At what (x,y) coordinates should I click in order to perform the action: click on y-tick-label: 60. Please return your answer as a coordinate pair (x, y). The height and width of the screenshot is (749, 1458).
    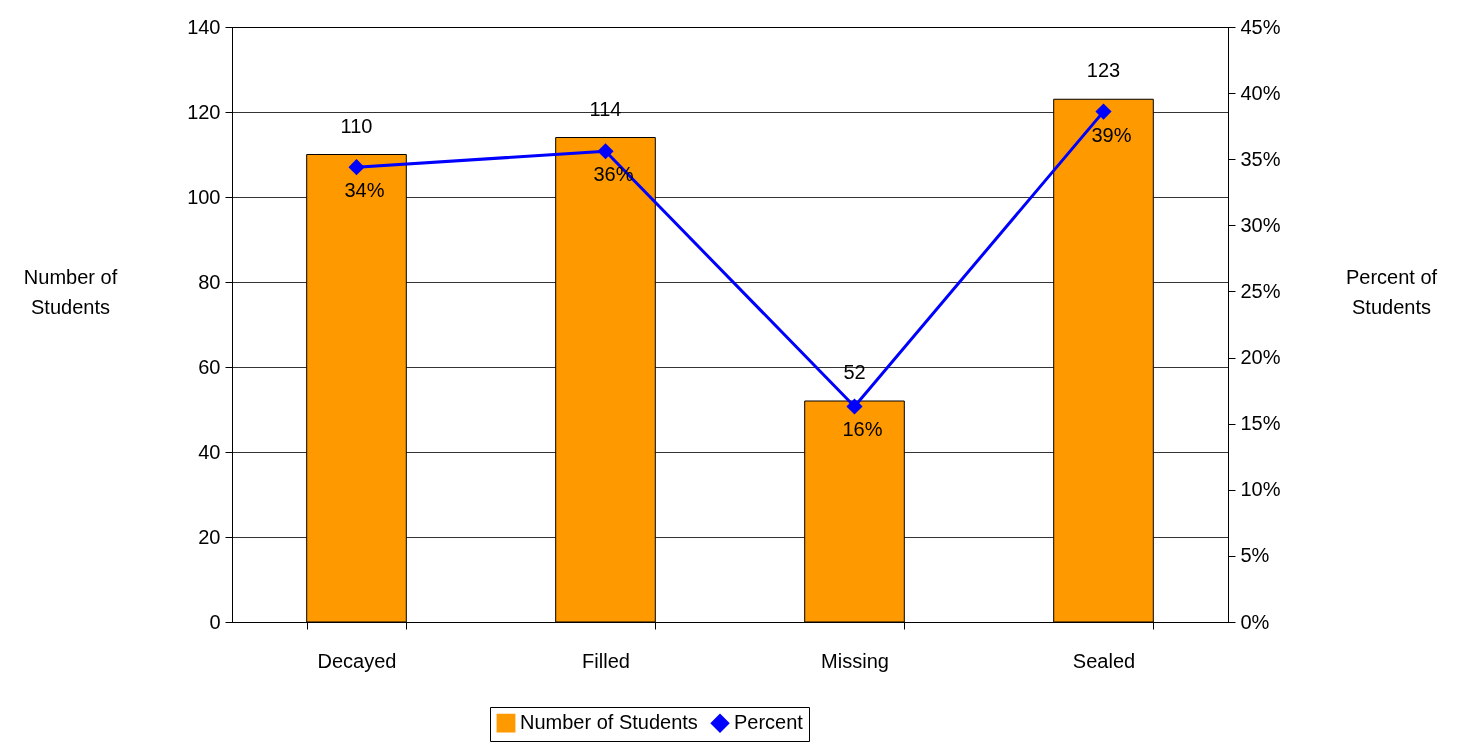
    Looking at the image, I should click on (209, 366).